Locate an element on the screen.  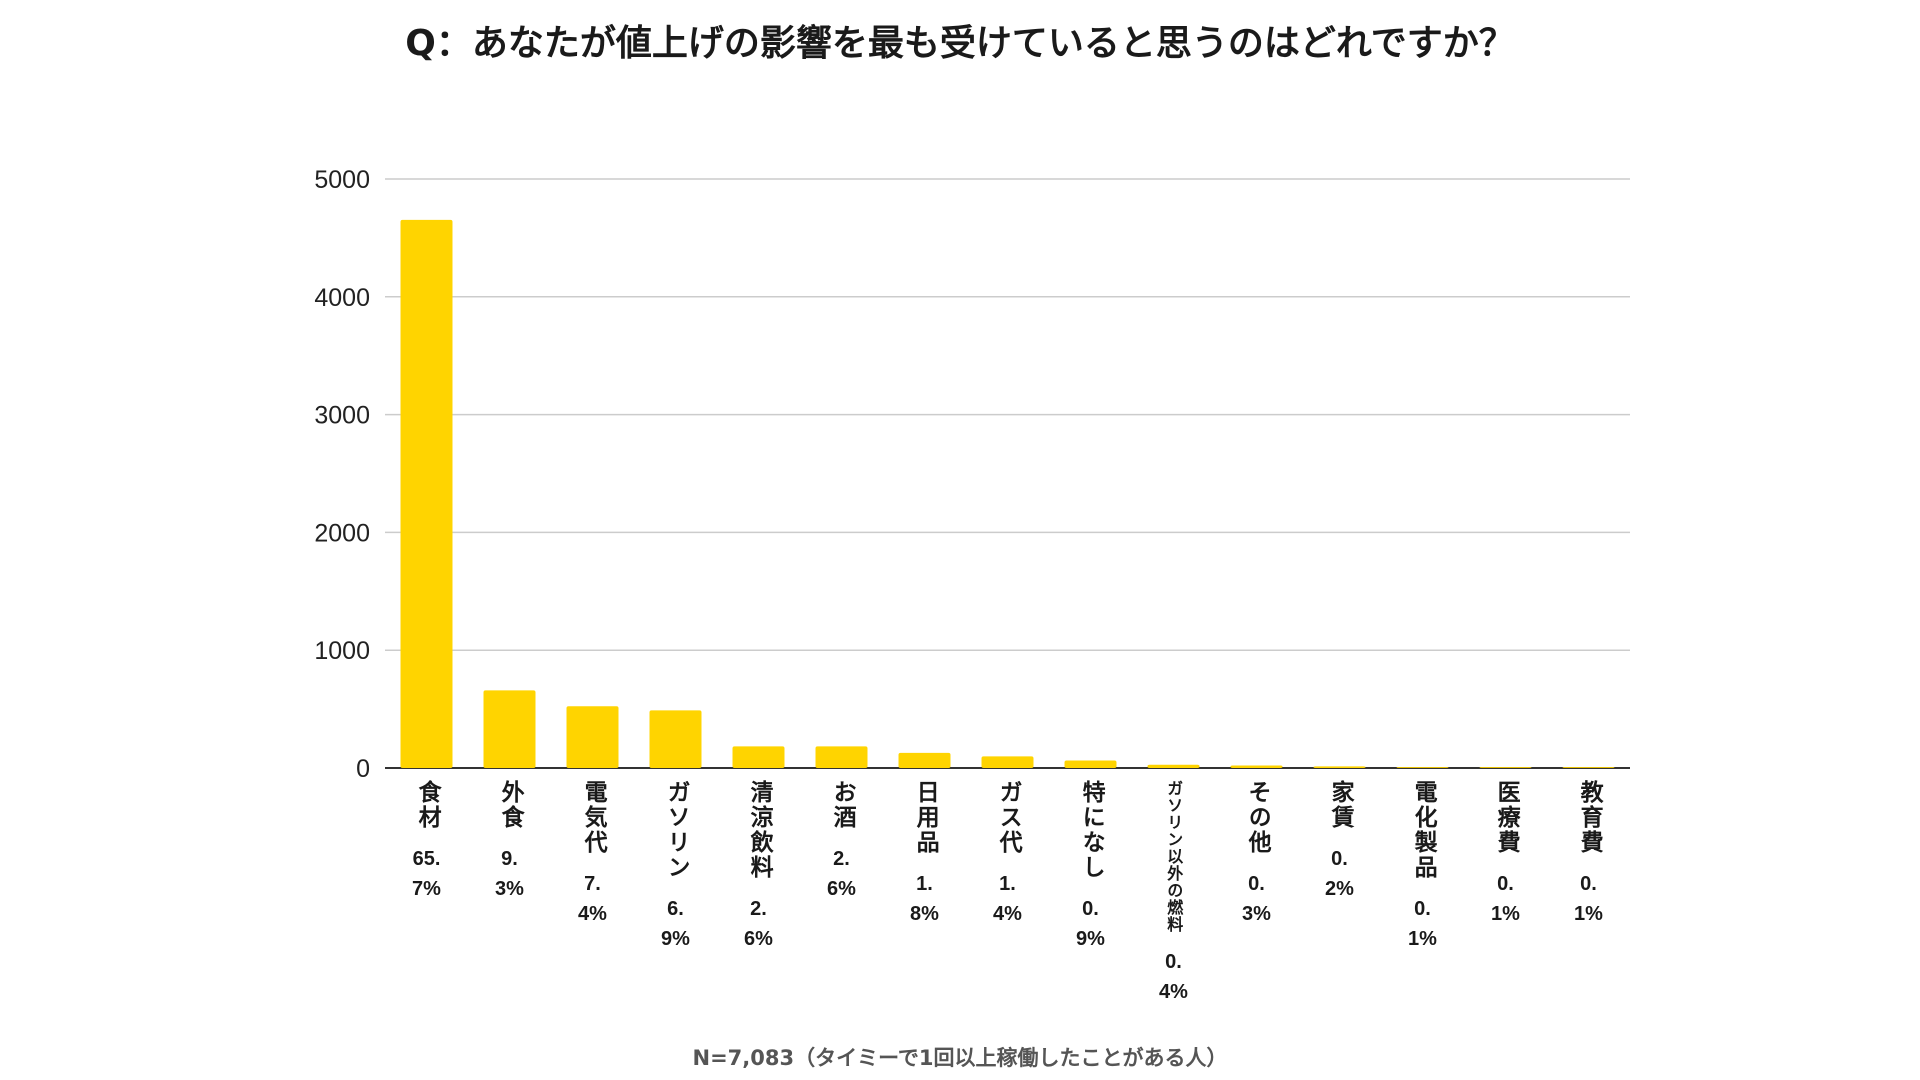
x-category-label: 教育費 0.1% is located at coordinates (1589, 854).